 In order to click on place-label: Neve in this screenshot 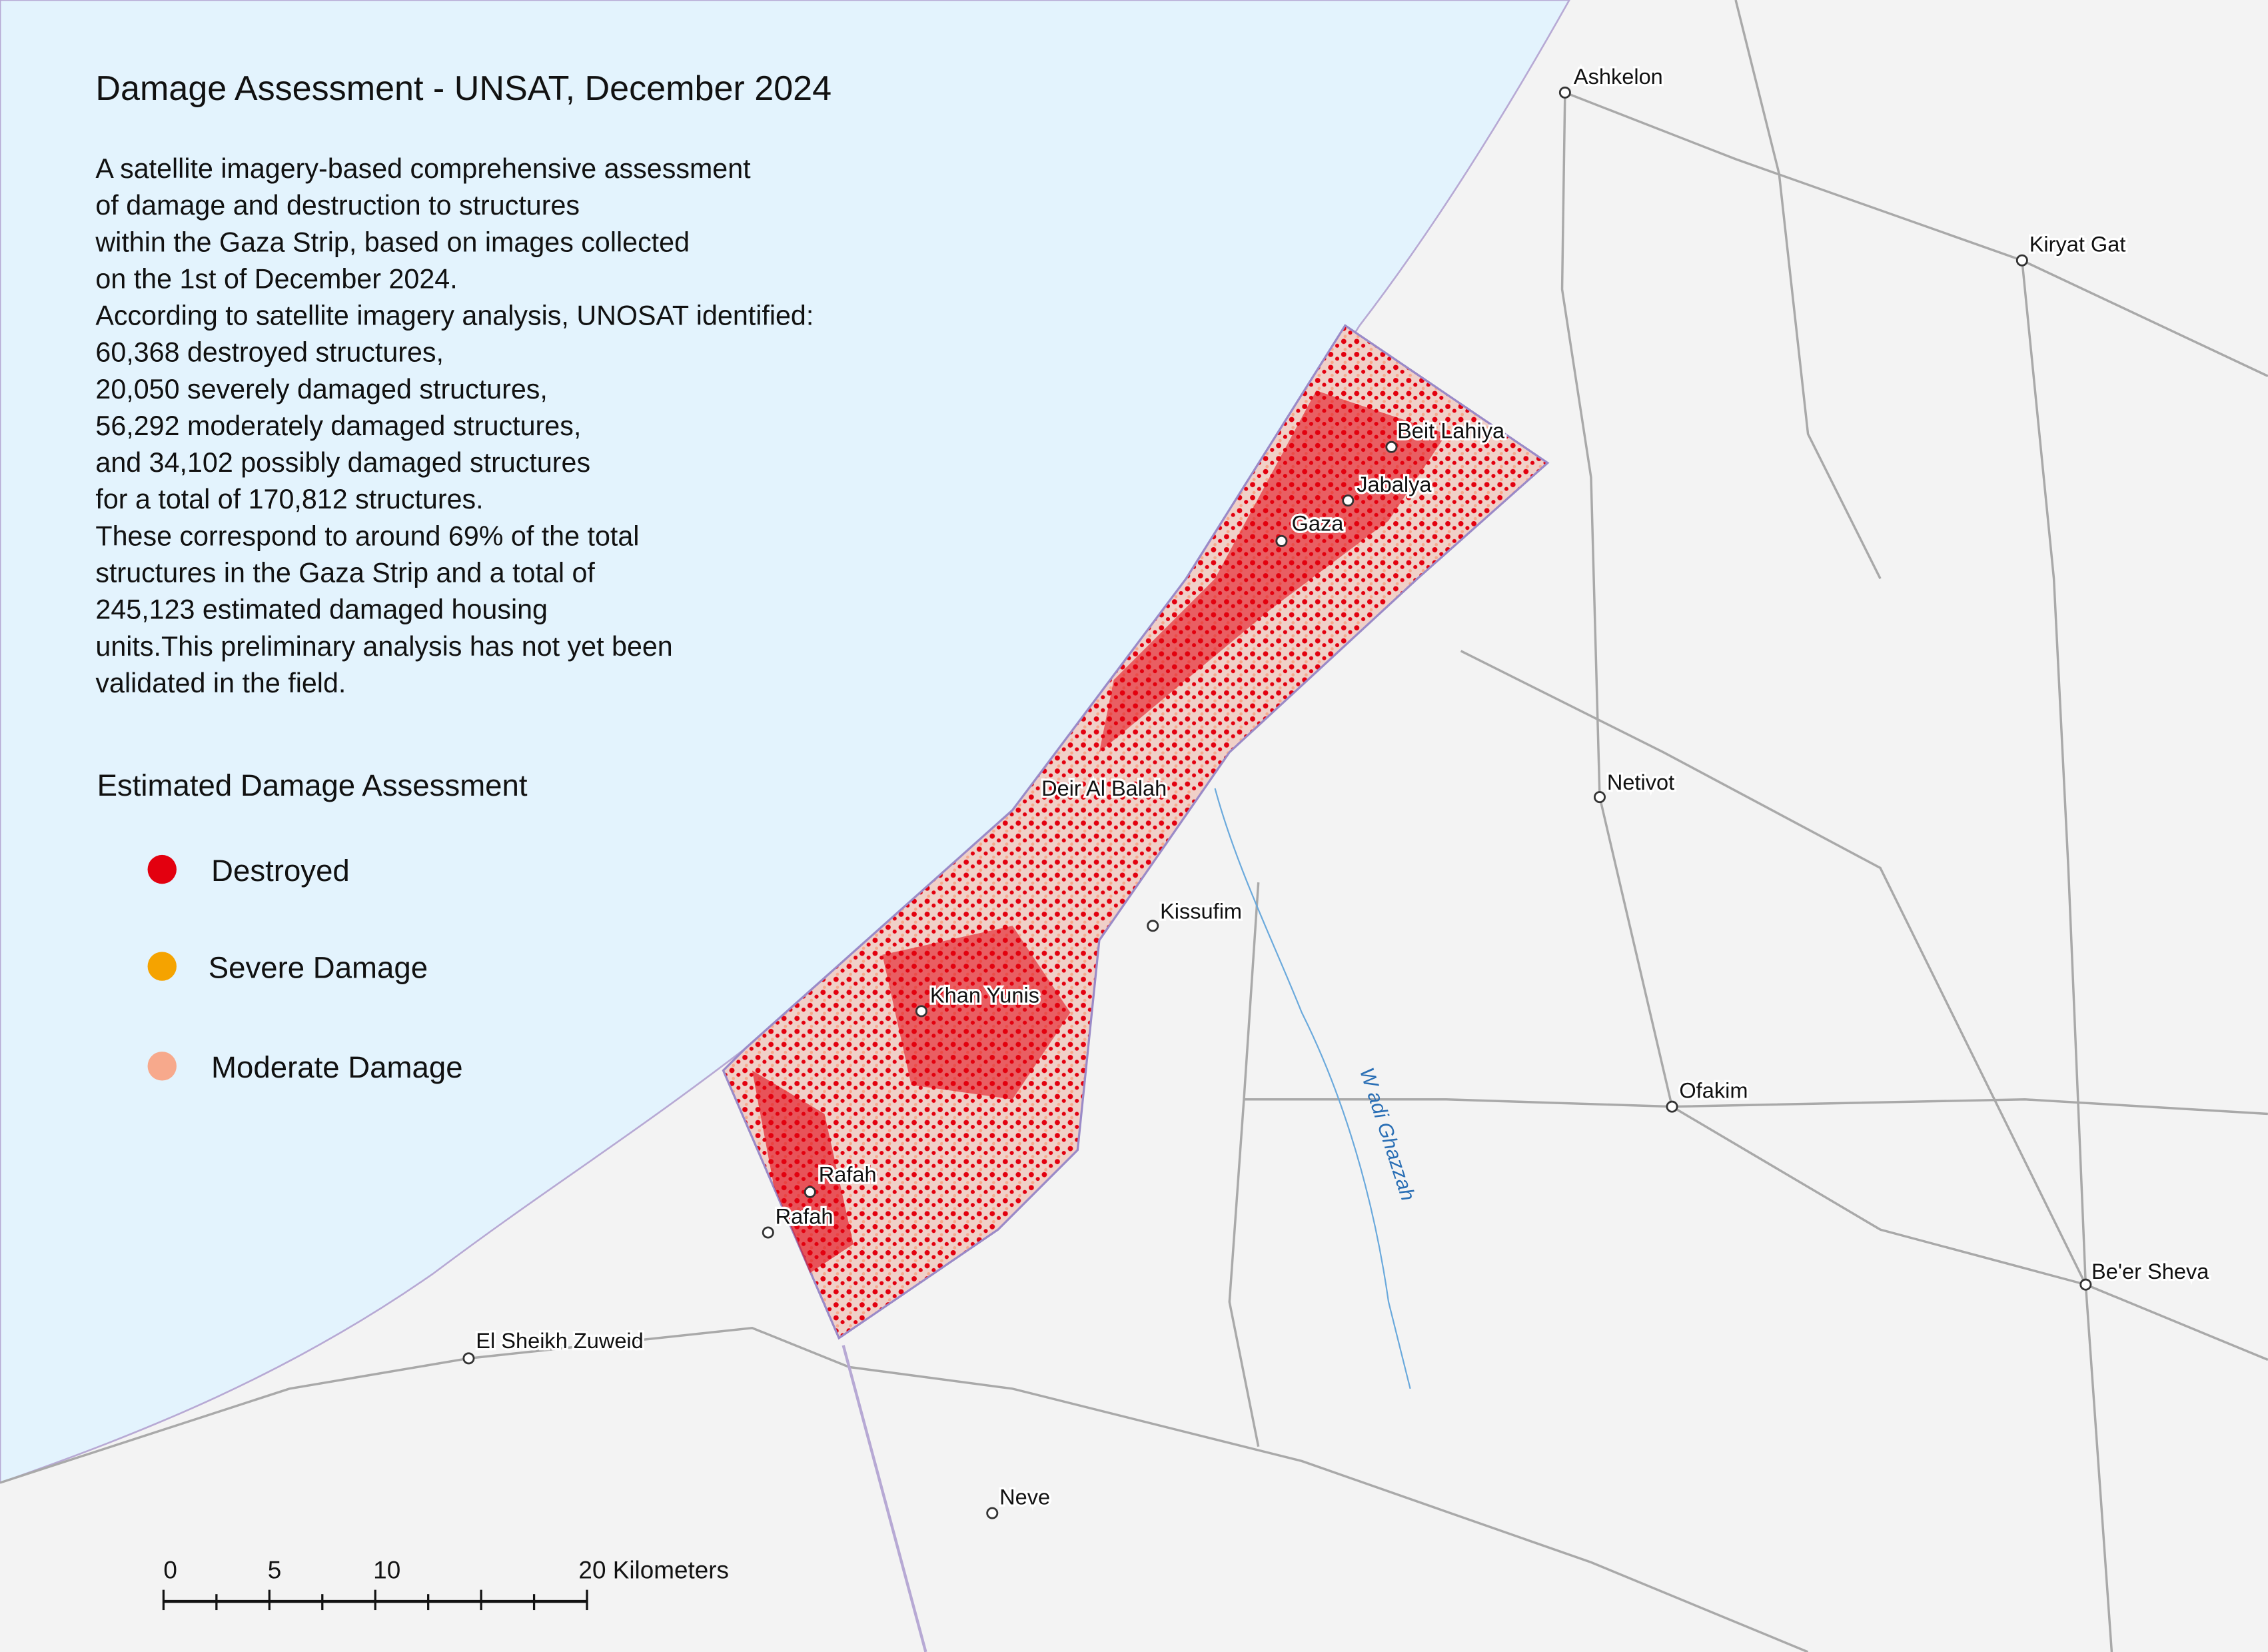, I will do `click(1024, 1497)`.